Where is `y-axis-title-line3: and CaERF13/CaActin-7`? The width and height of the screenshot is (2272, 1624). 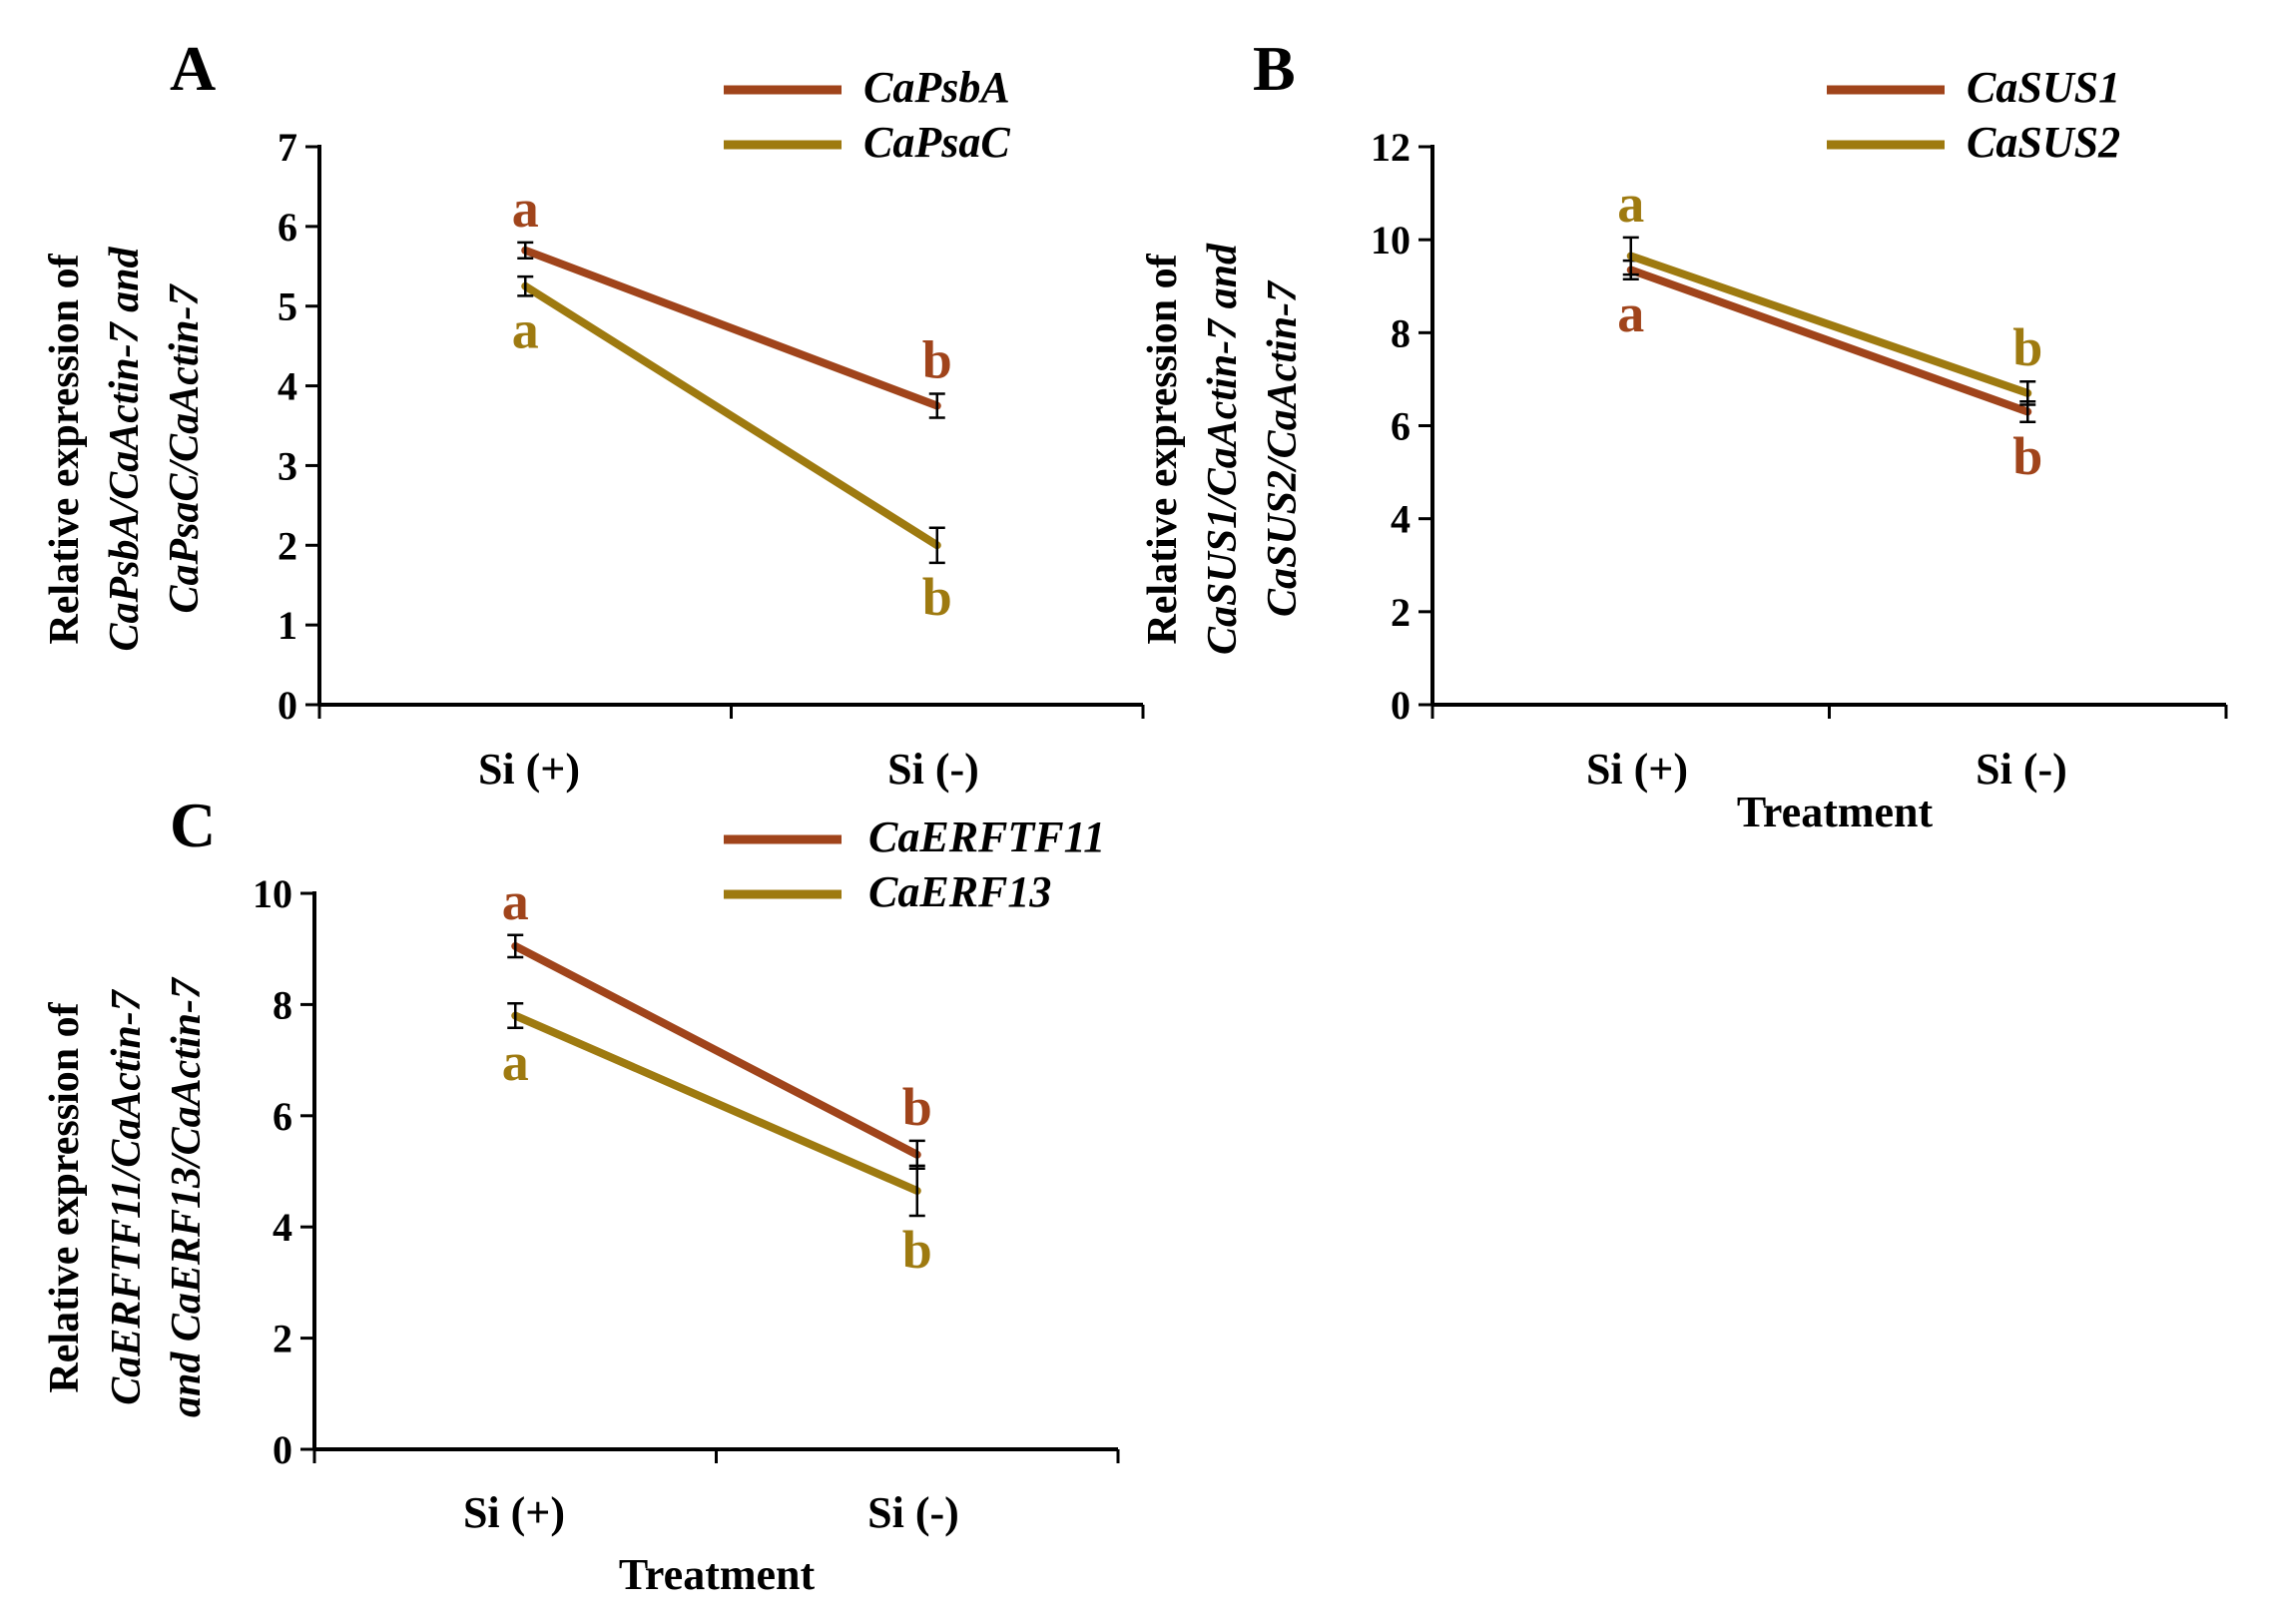
y-axis-title-line3: and CaERF13/CaActin-7 is located at coordinates (187, 1197).